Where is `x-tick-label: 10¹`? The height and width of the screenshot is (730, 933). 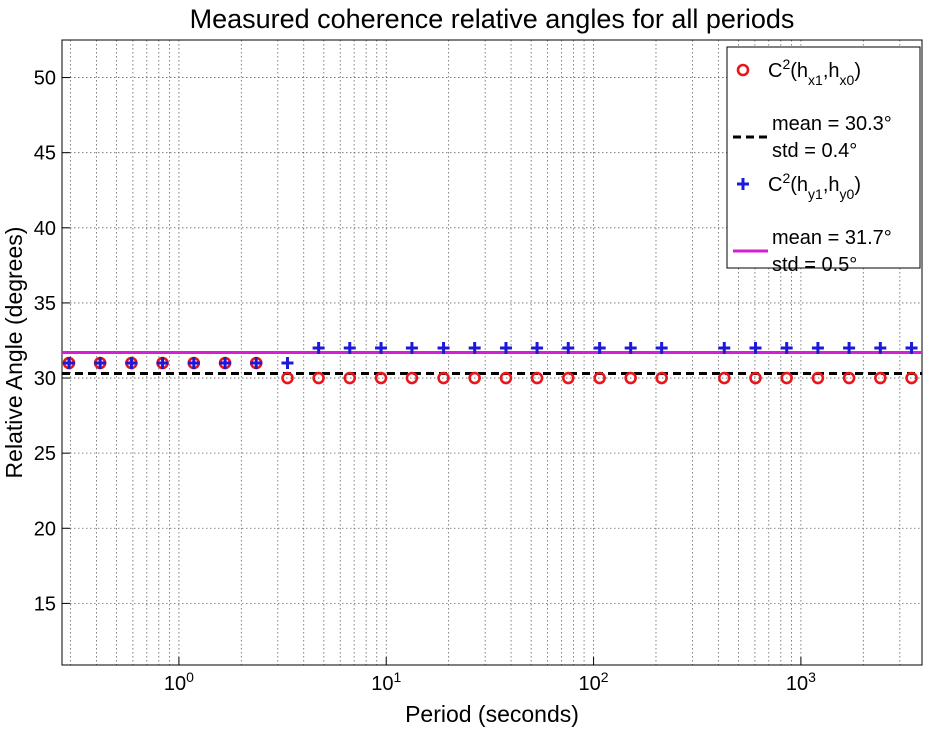
x-tick-label: 10¹ is located at coordinates (386, 682).